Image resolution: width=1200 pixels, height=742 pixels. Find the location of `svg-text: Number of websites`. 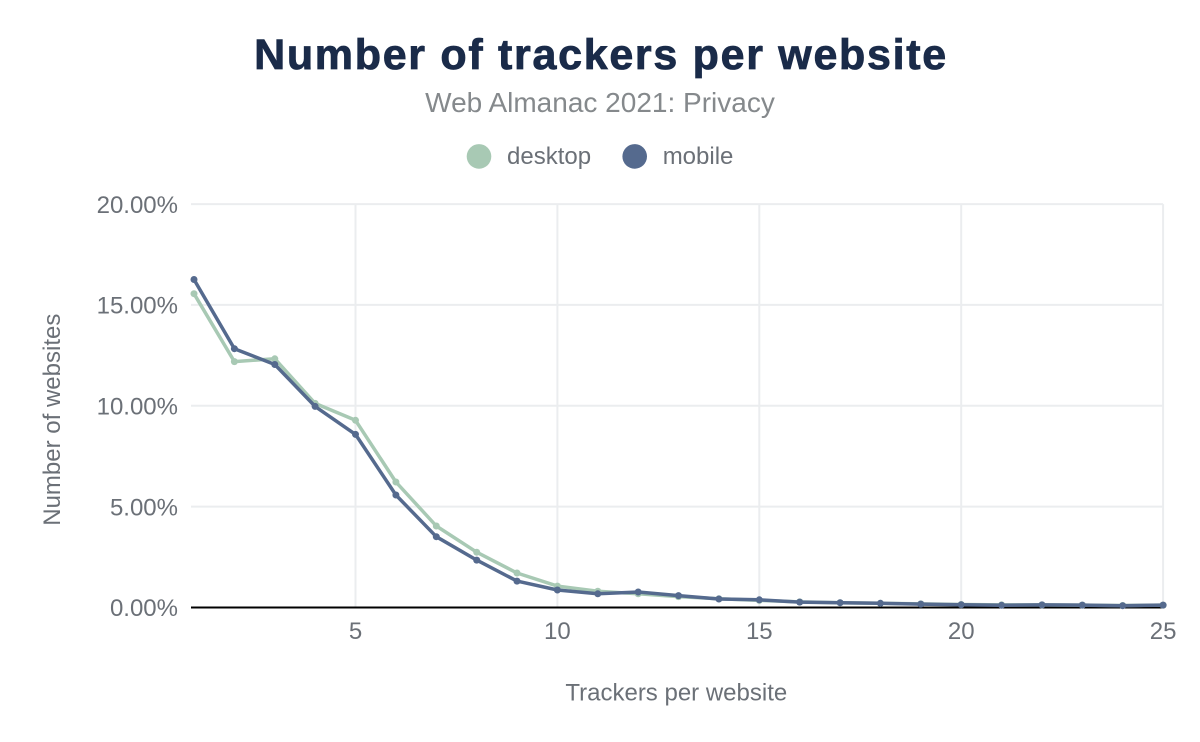

svg-text: Number of websites is located at coordinates (52, 420).